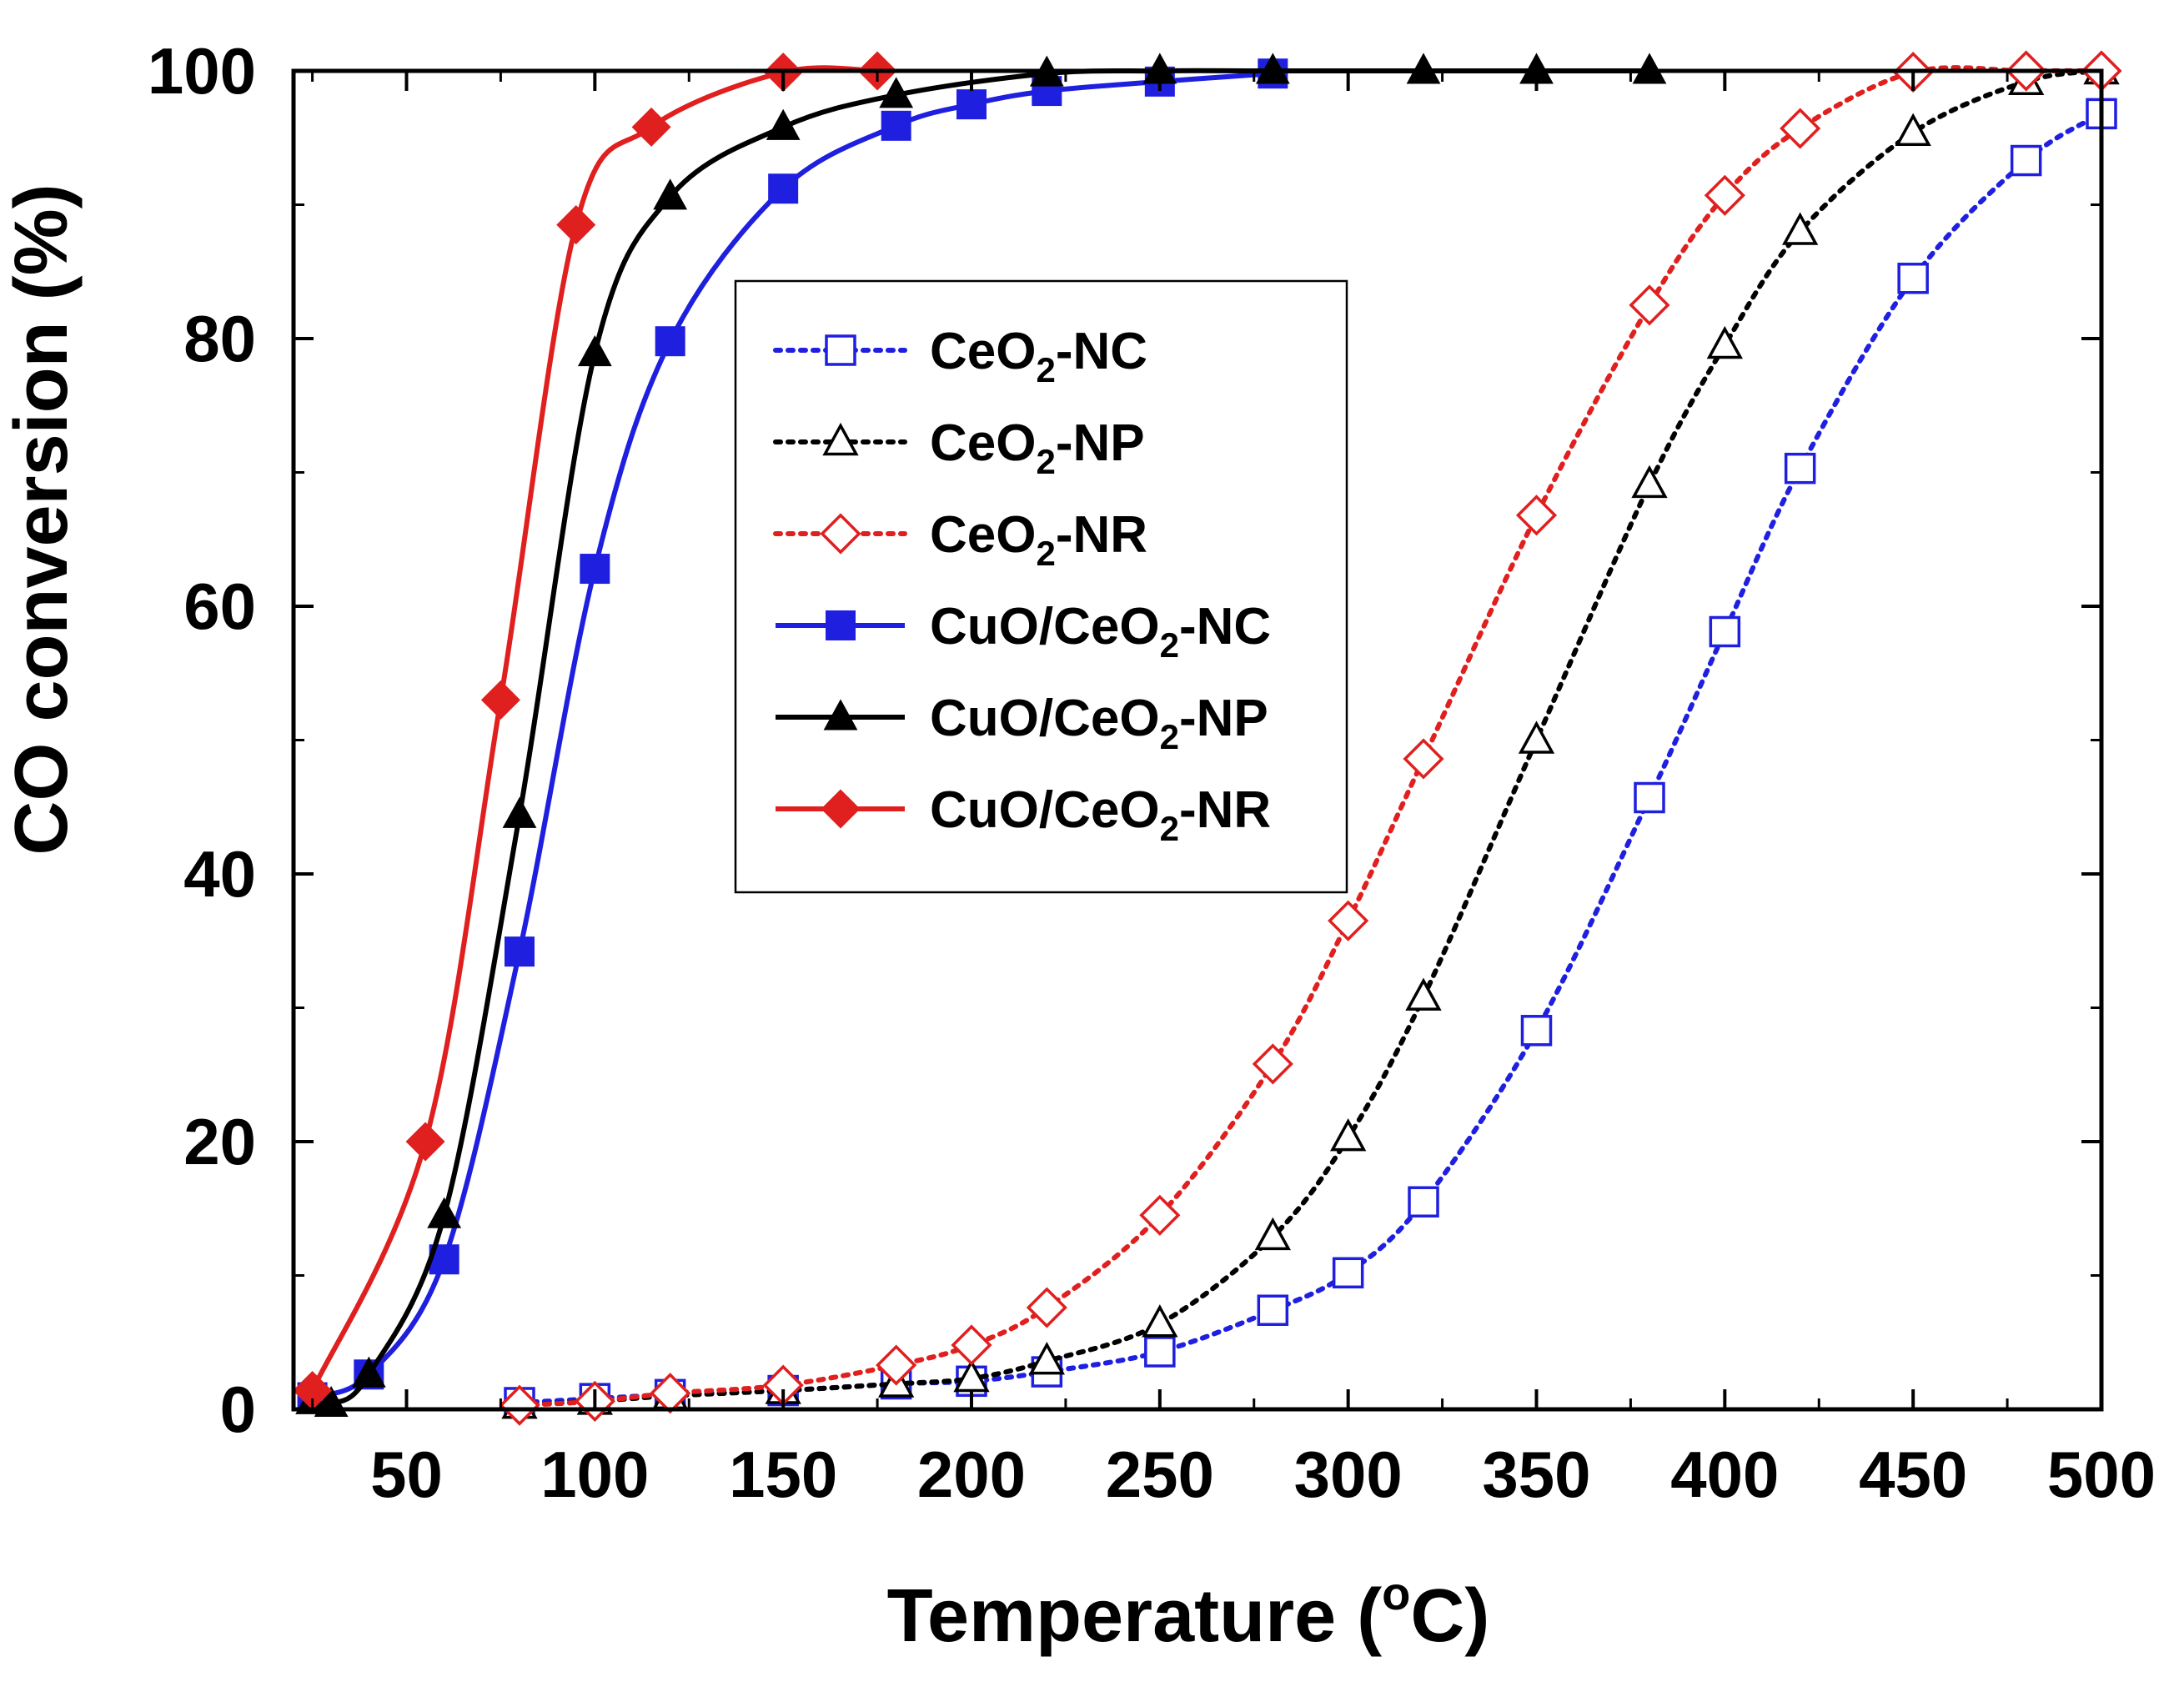 The height and width of the screenshot is (1697, 2184). I want to click on legend-label-cuo-ceo2-nr: CuO/CeO2-NR, so click(1100, 814).